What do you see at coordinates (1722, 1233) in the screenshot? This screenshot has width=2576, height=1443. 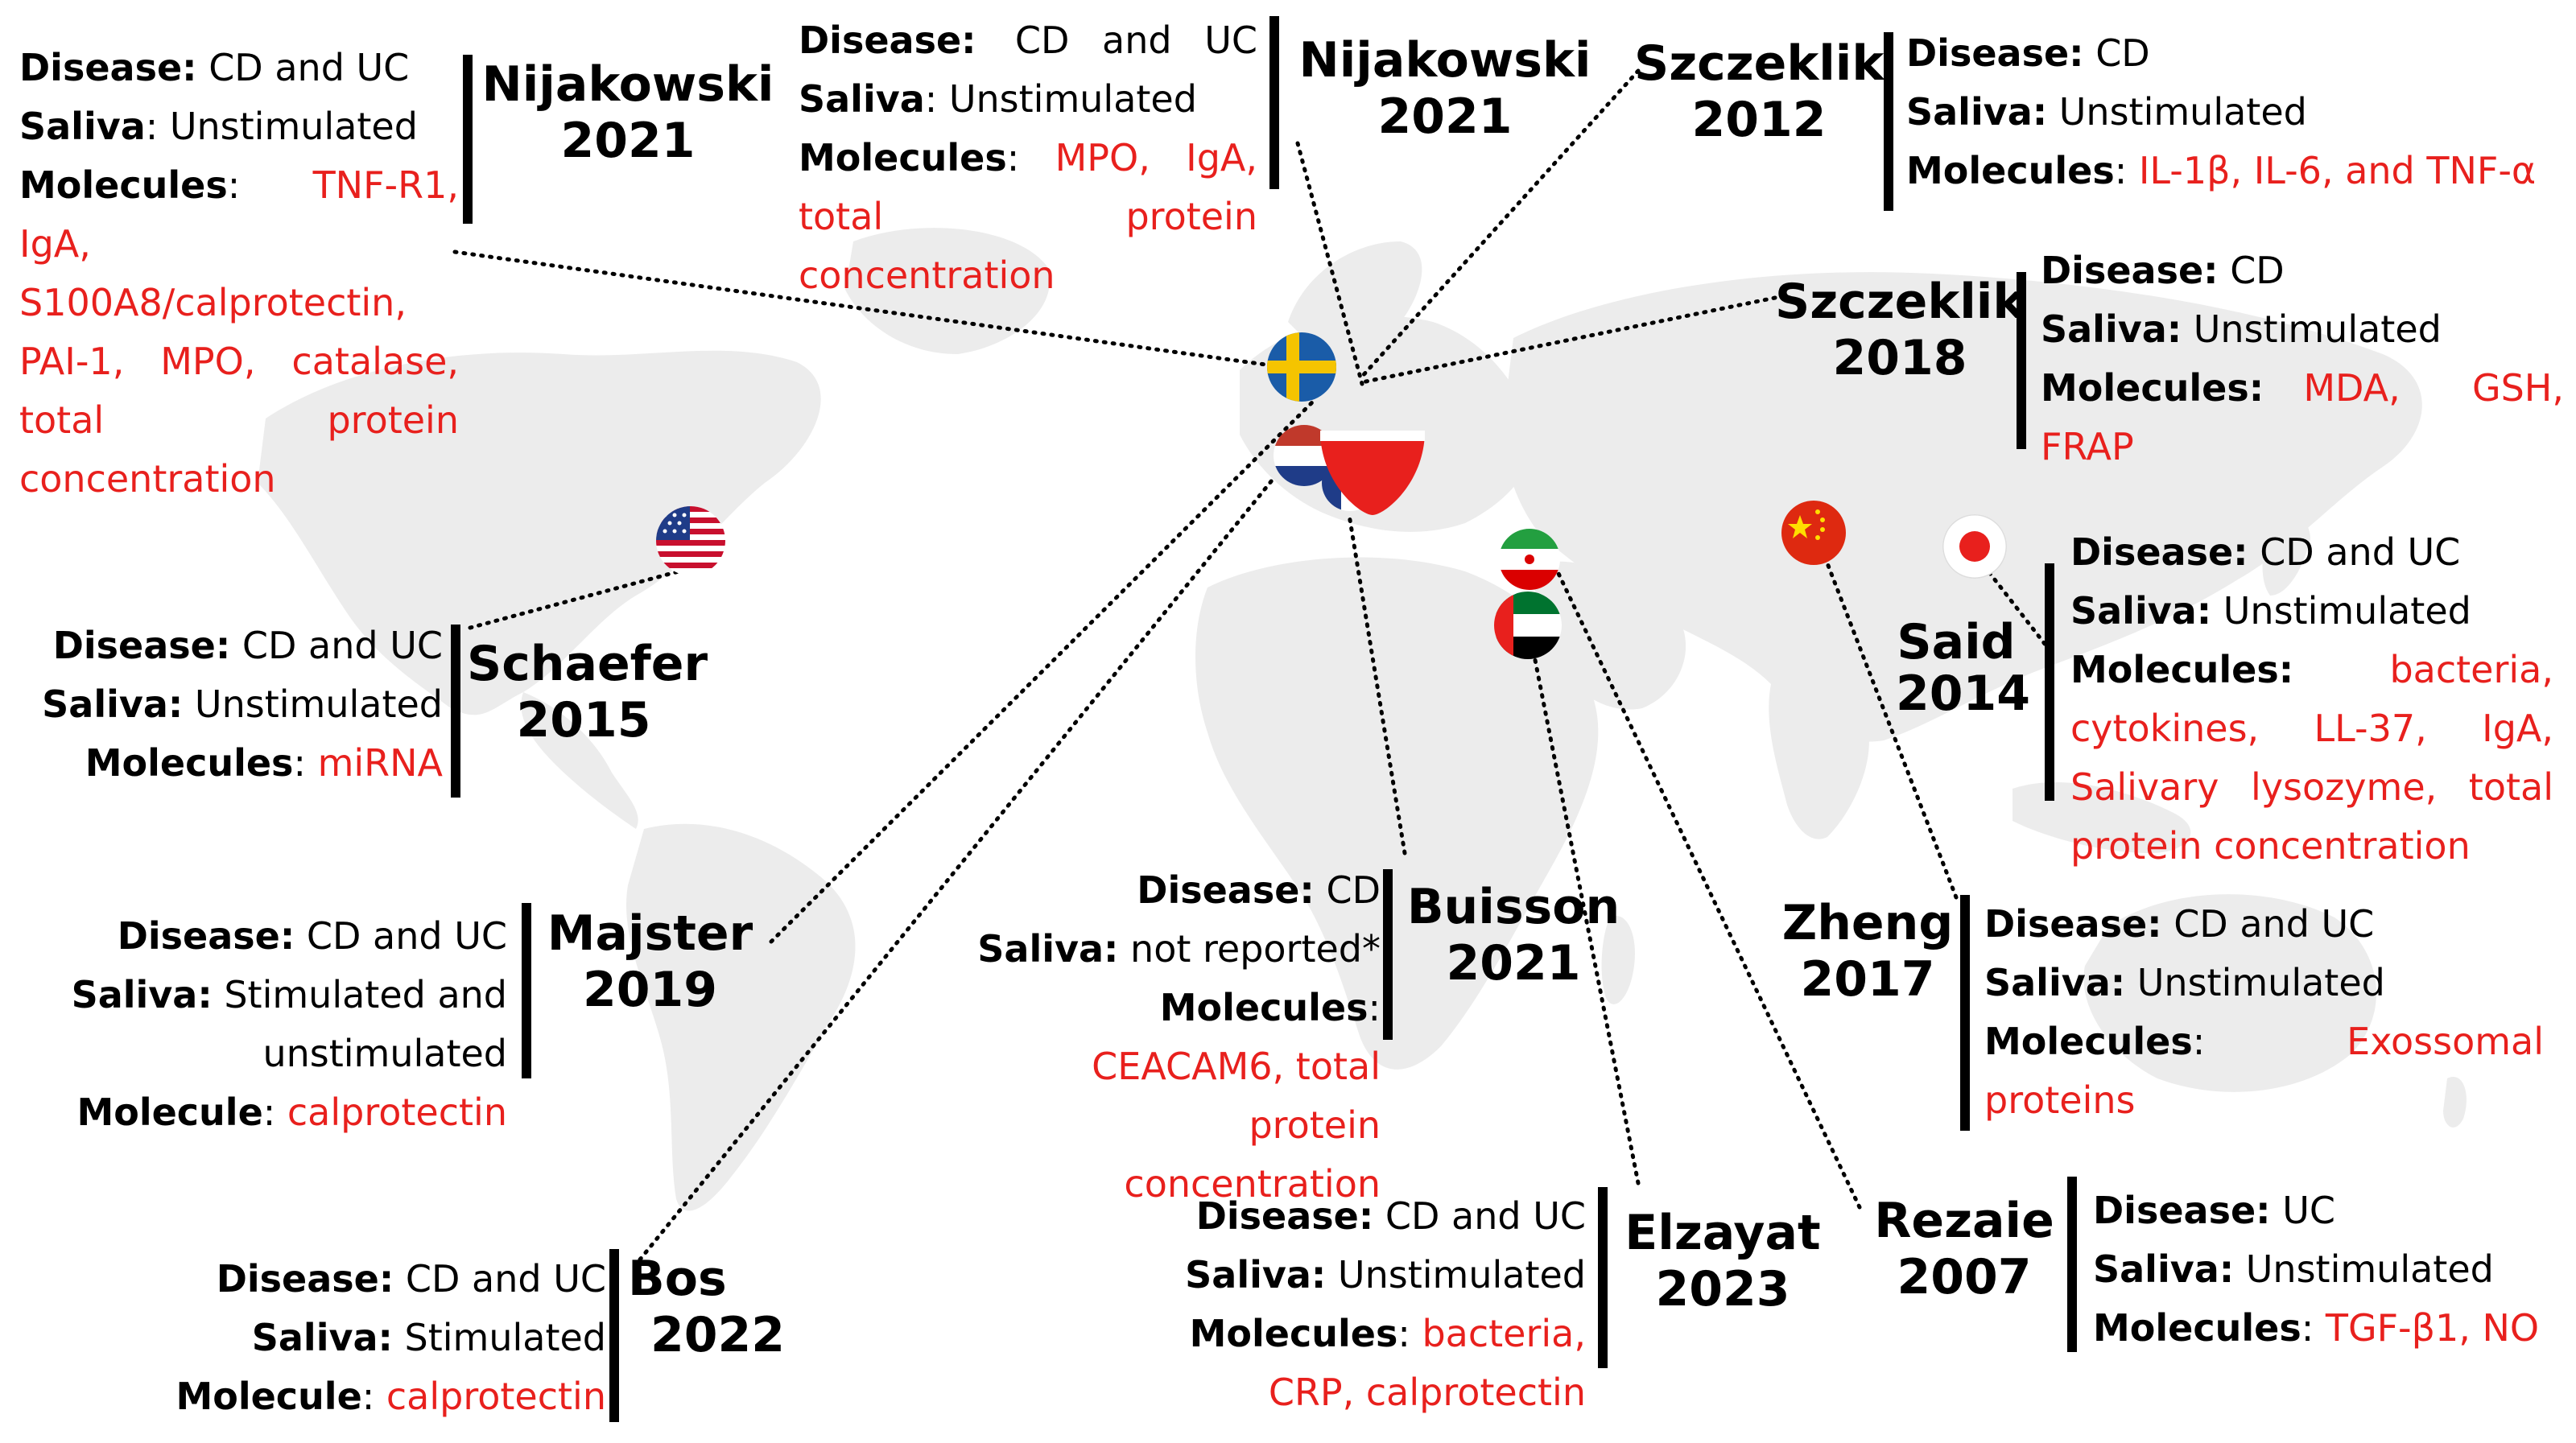 I see `author: Elzayat` at bounding box center [1722, 1233].